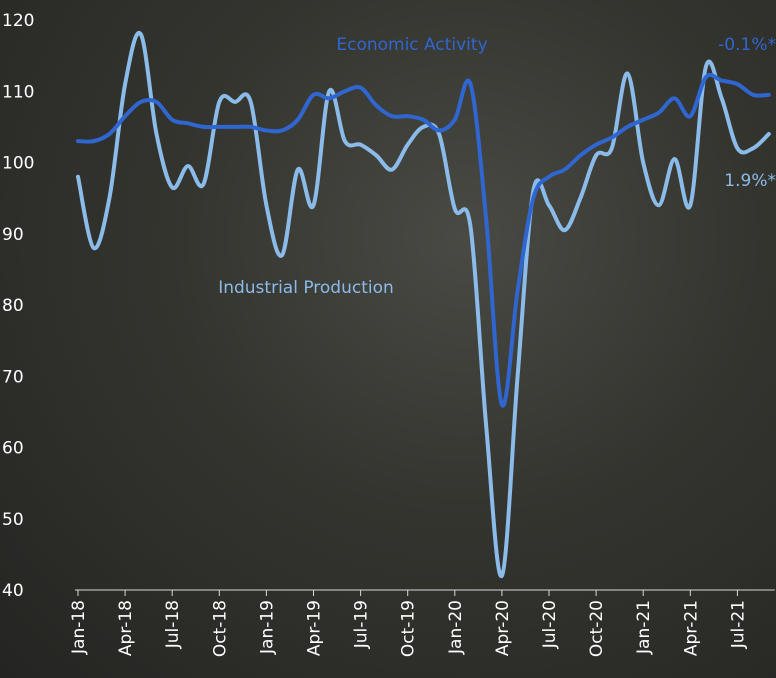 The height and width of the screenshot is (678, 776). Describe the element at coordinates (13, 449) in the screenshot. I see `y-tick-label: 60` at that location.